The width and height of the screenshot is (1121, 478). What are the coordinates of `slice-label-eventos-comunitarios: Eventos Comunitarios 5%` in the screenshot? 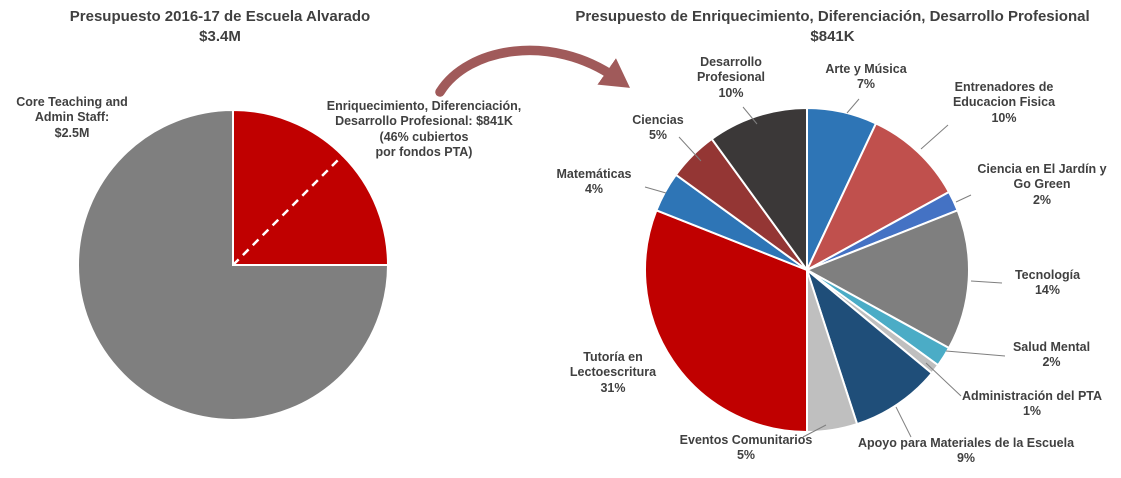 It's located at (746, 448).